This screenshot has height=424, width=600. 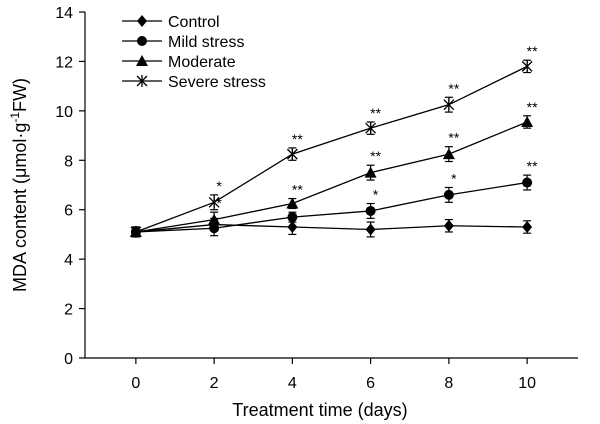 What do you see at coordinates (64, 112) in the screenshot?
I see `y-tick-label: 10` at bounding box center [64, 112].